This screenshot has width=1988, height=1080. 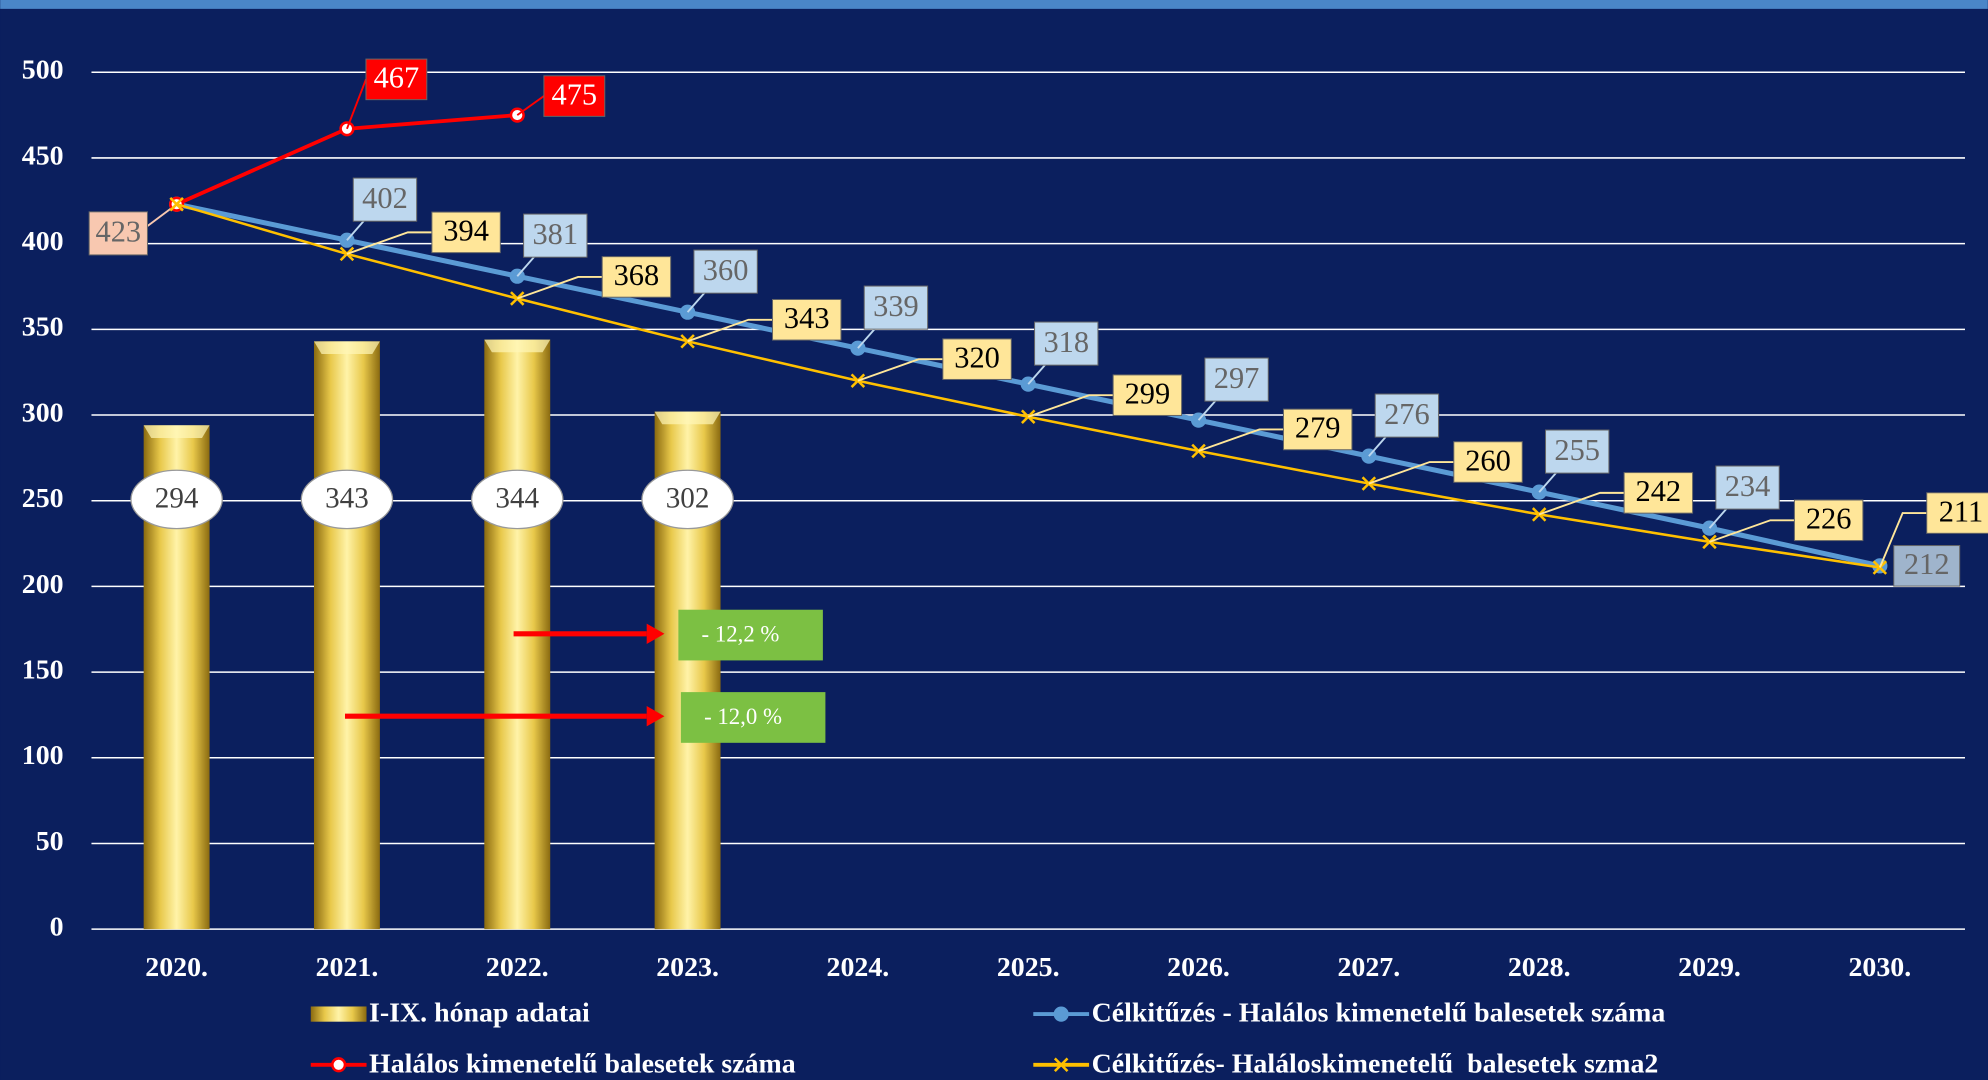 I want to click on data-label: 423, so click(x=119, y=232).